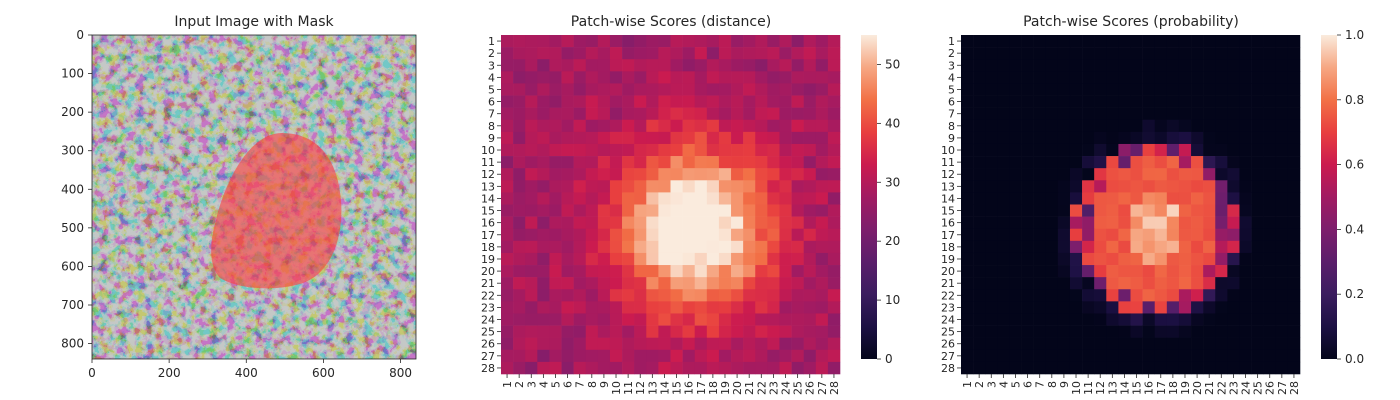  I want to click on y-tick-label-300: 300, so click(72, 151).